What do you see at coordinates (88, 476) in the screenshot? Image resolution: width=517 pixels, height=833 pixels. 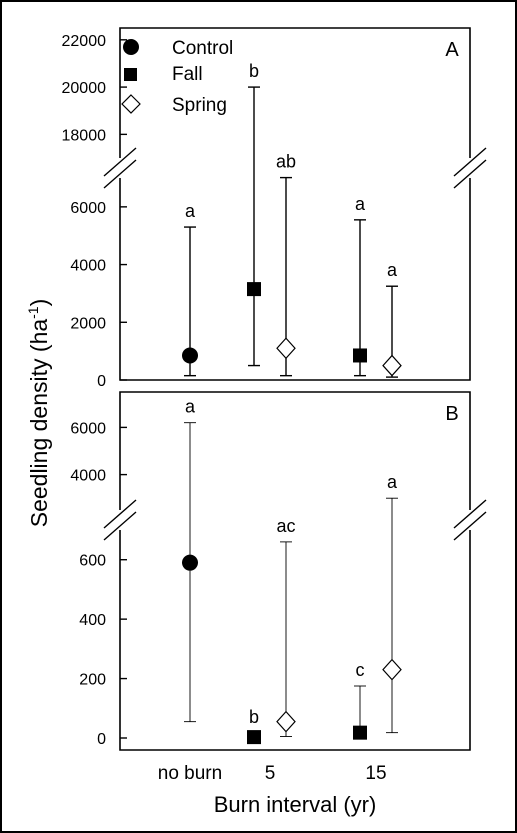 I see `panel-b-y-tick-label: 4000` at bounding box center [88, 476].